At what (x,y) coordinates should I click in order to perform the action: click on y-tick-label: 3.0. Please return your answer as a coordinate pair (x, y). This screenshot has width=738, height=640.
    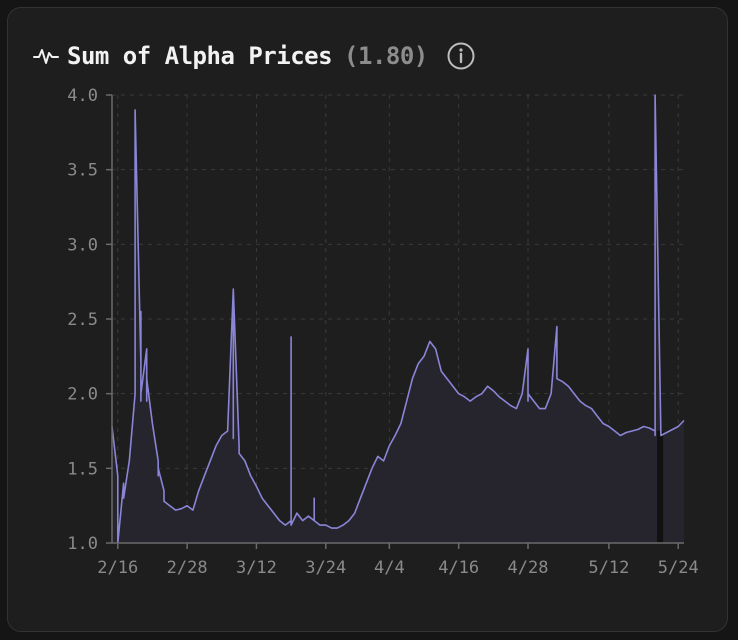
    Looking at the image, I should click on (82, 245).